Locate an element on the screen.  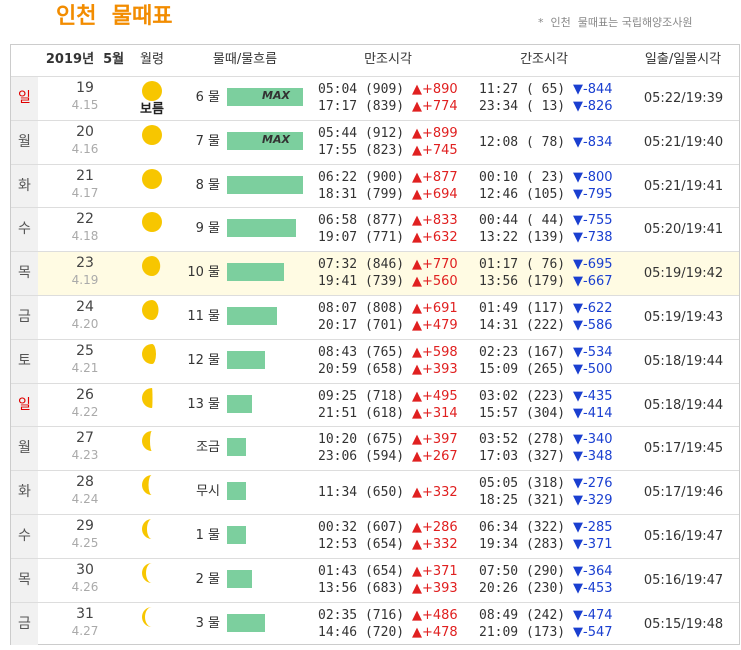
date: 21 is located at coordinates (85, 175).